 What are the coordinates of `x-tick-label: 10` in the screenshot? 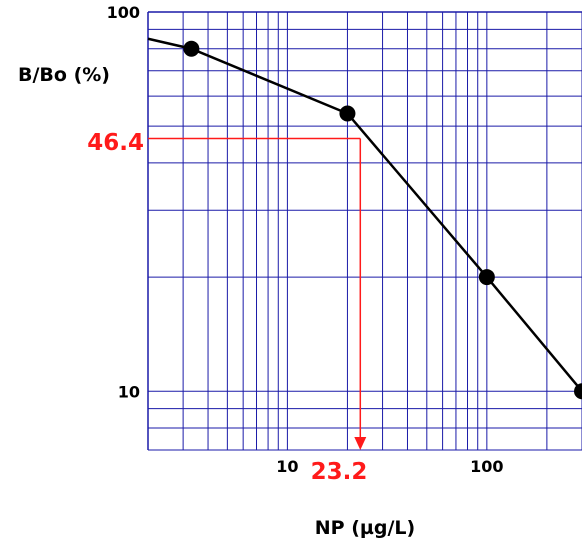 It's located at (287, 466).